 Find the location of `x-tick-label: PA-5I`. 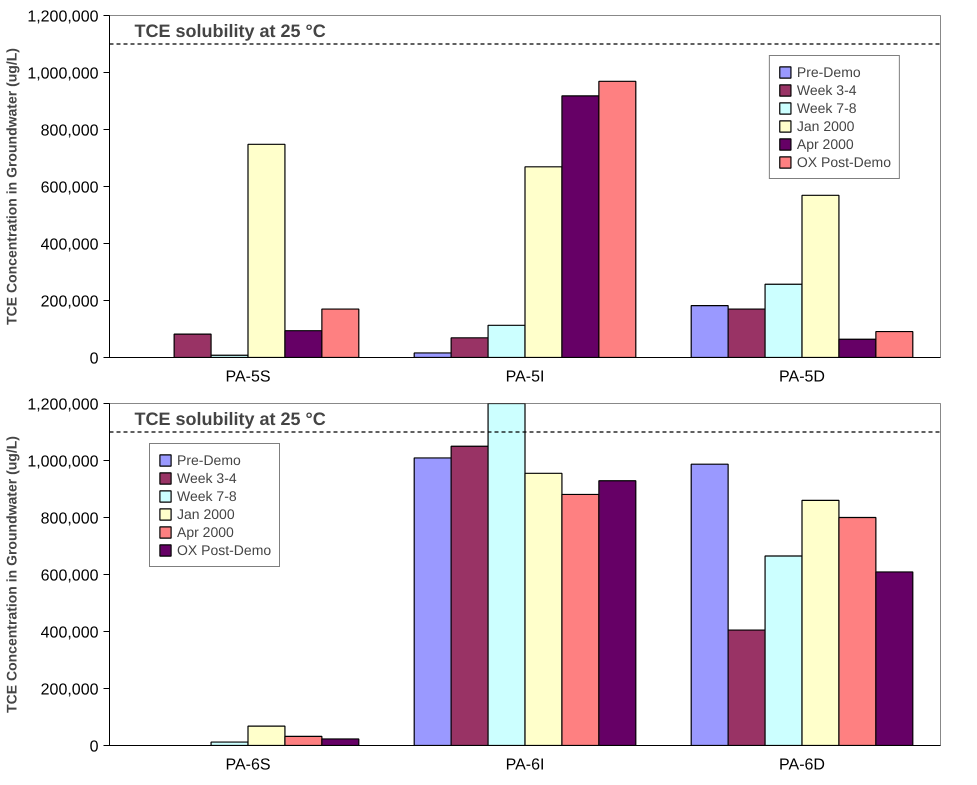

x-tick-label: PA-5I is located at coordinates (525, 377).